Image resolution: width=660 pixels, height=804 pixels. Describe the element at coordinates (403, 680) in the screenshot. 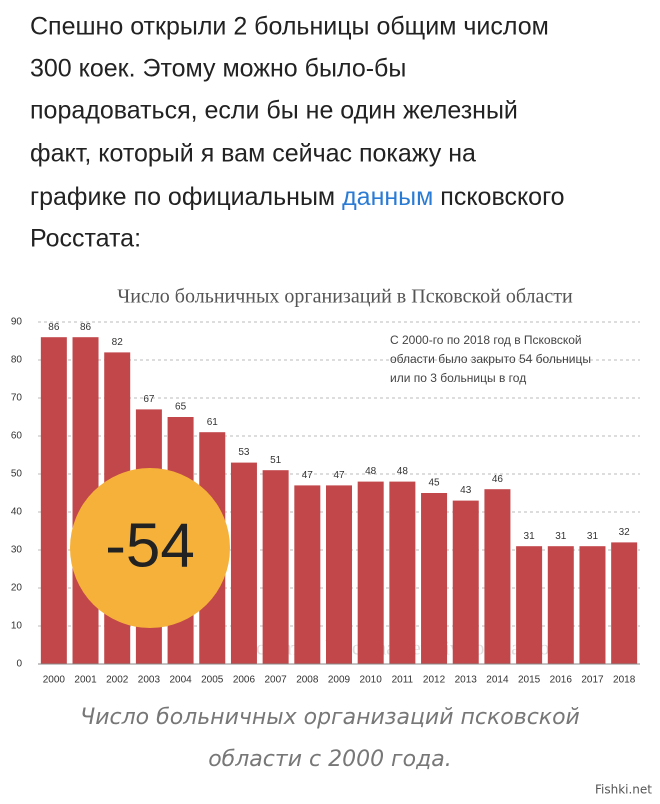

I see `x-tick-label: 2011` at that location.